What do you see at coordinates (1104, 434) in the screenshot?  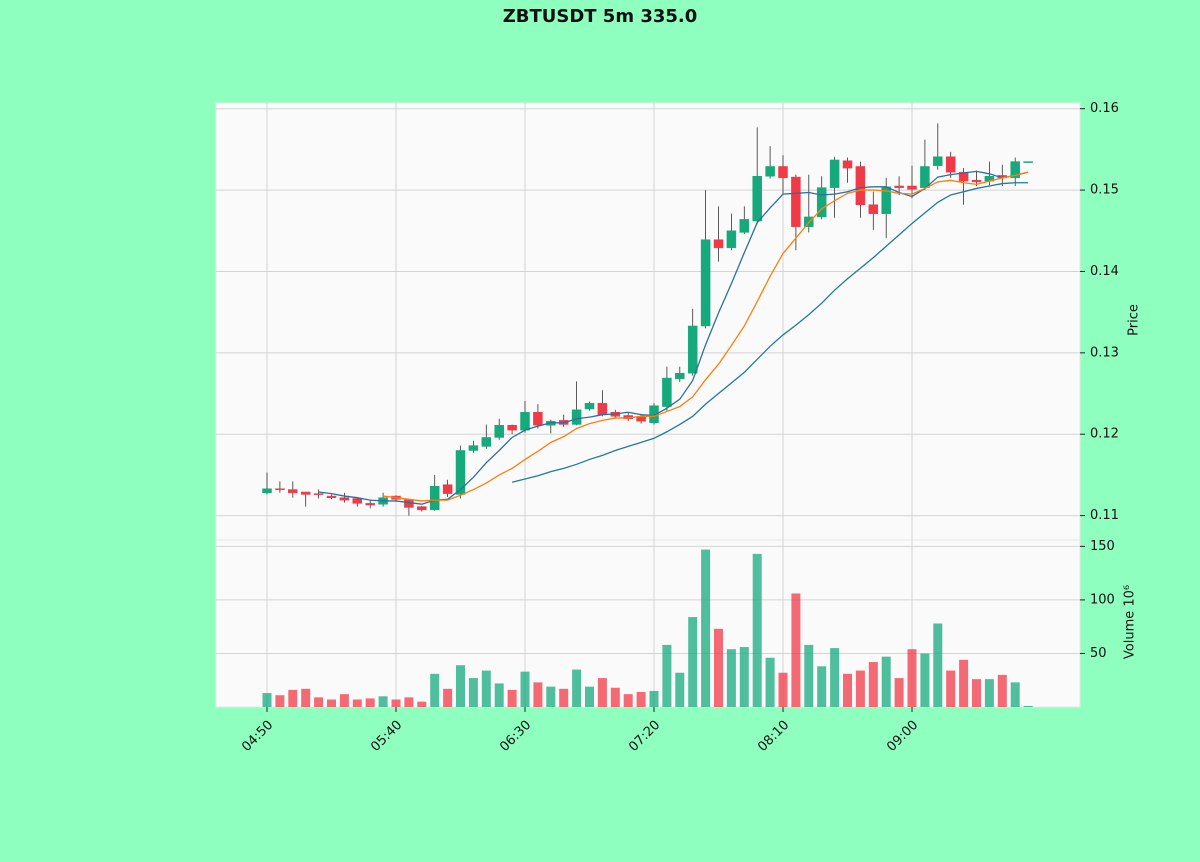 I see `y-tick-label: 0.12` at bounding box center [1104, 434].